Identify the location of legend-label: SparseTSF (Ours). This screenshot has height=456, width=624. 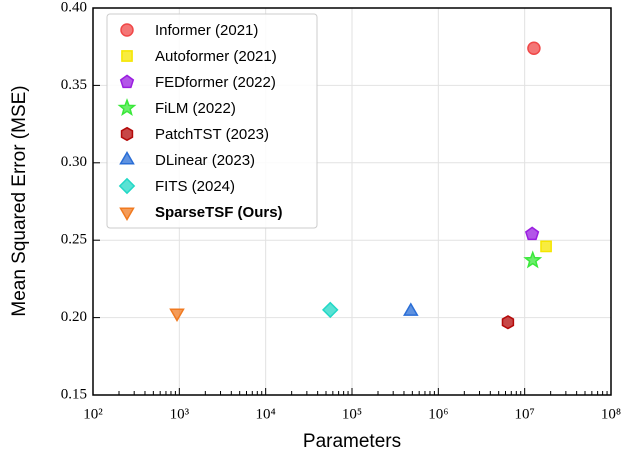
(219, 212).